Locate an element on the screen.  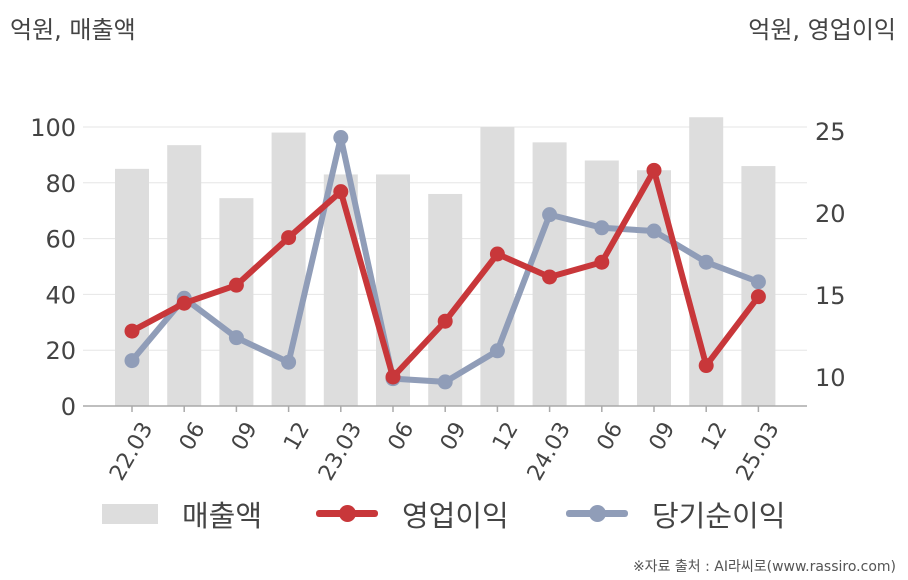
x-axis-tick-label: 25.03 is located at coordinates (758, 451).